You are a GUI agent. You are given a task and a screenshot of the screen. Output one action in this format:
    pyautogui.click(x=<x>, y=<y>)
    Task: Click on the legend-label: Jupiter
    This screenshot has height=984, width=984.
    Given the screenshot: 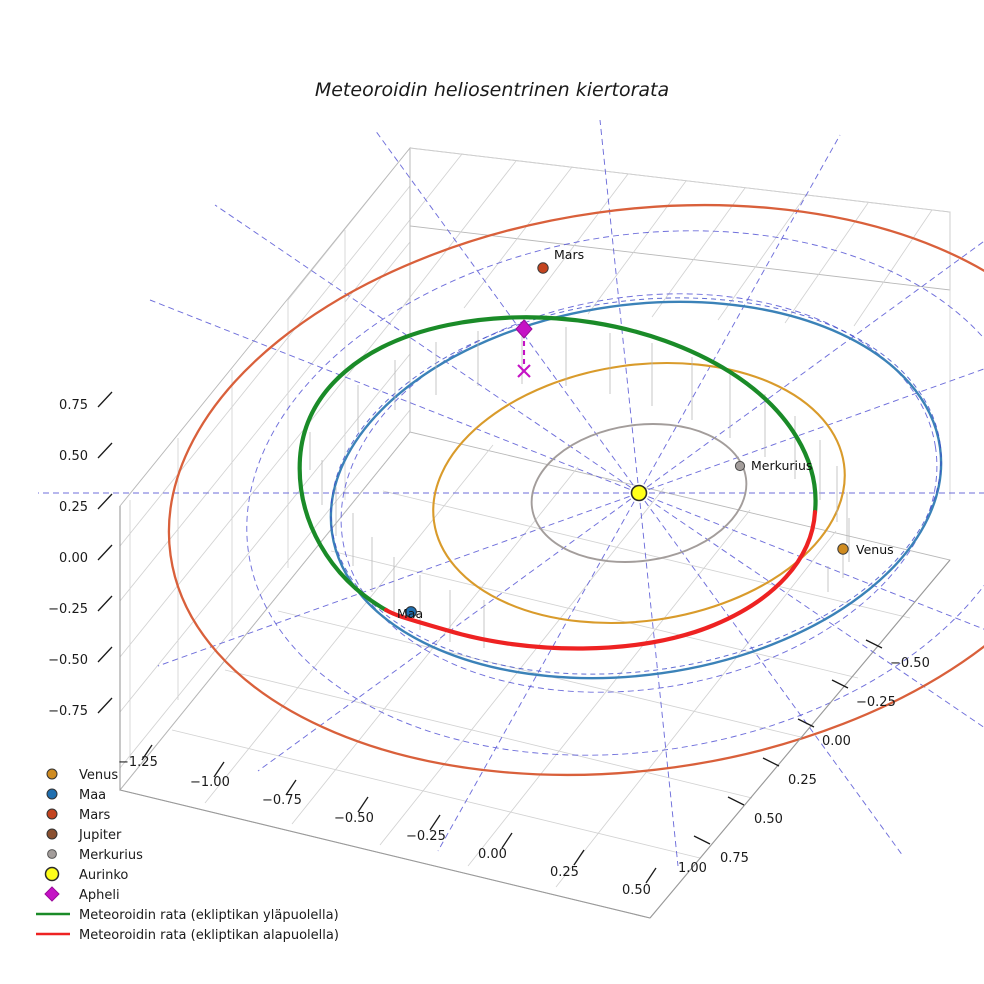 What is the action you would take?
    pyautogui.click(x=100, y=835)
    